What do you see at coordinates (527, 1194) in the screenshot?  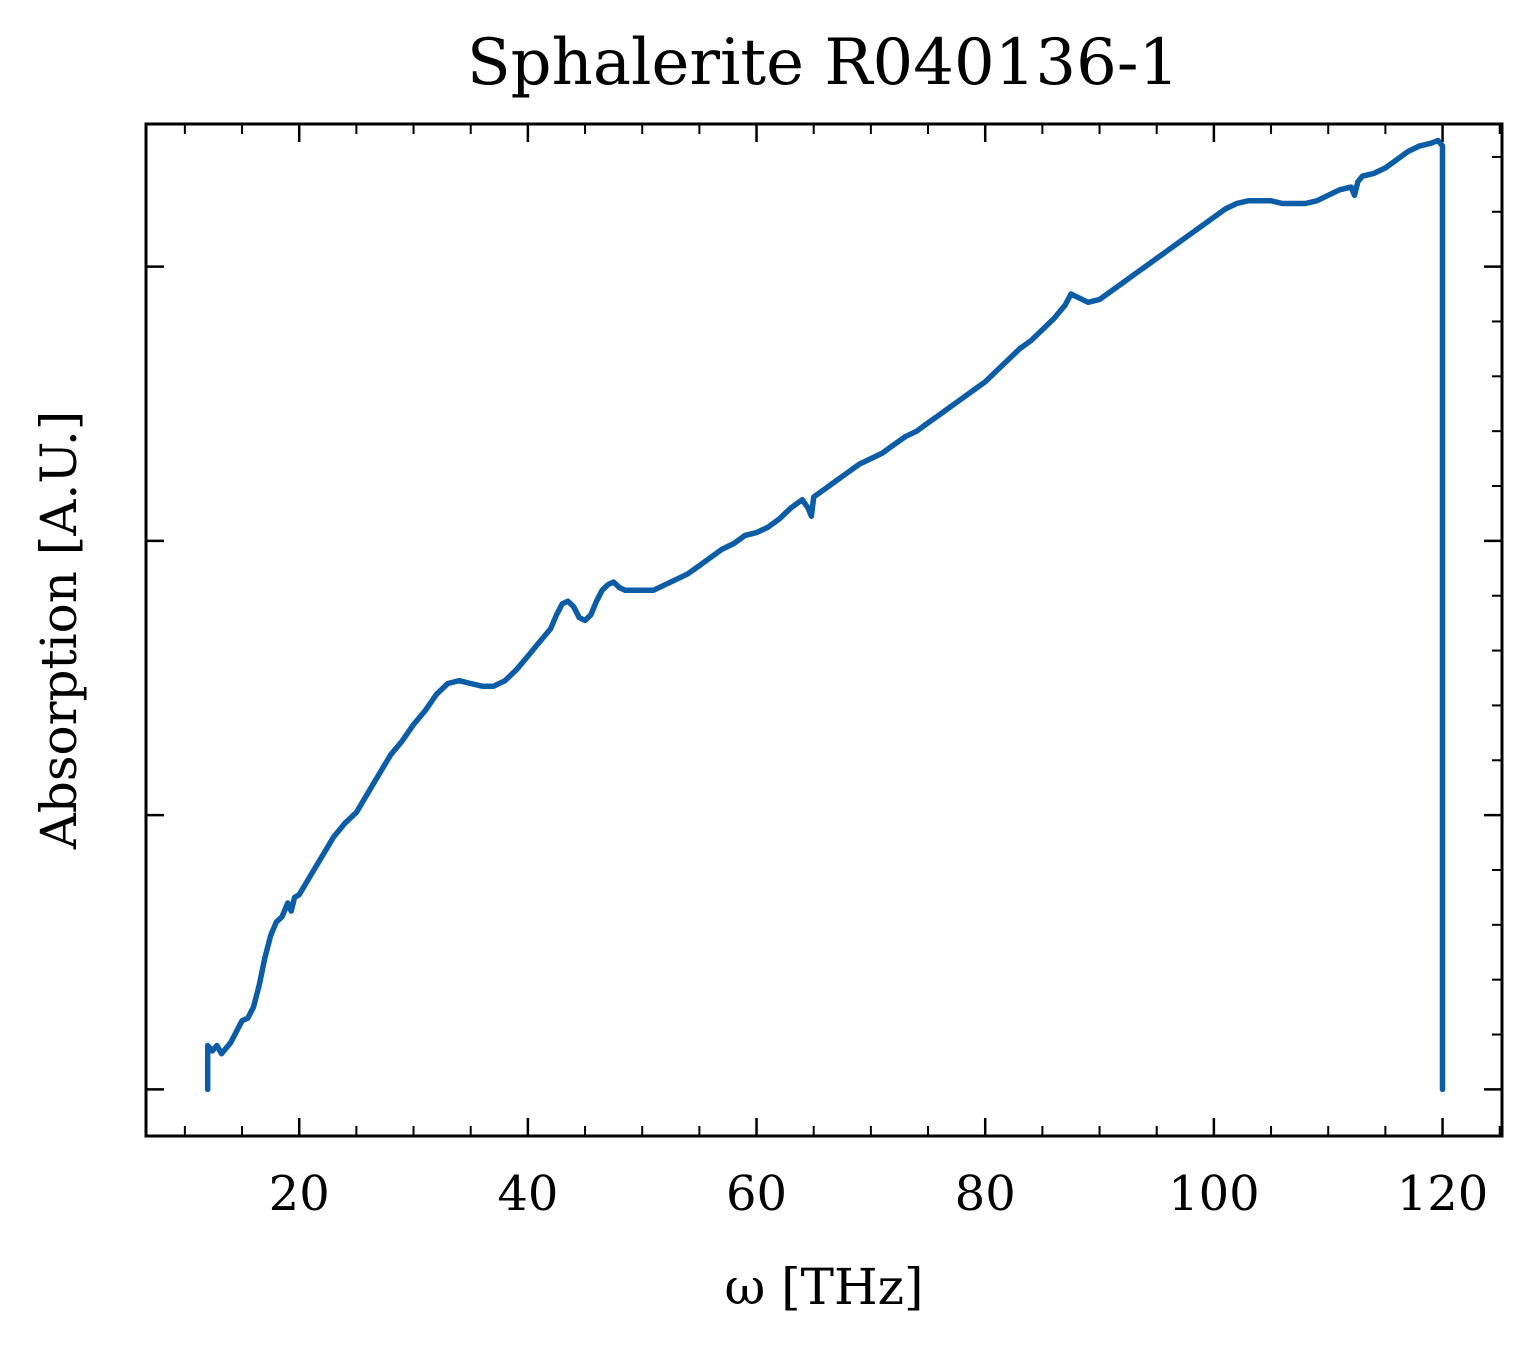 I see `x-tick-label: 40` at bounding box center [527, 1194].